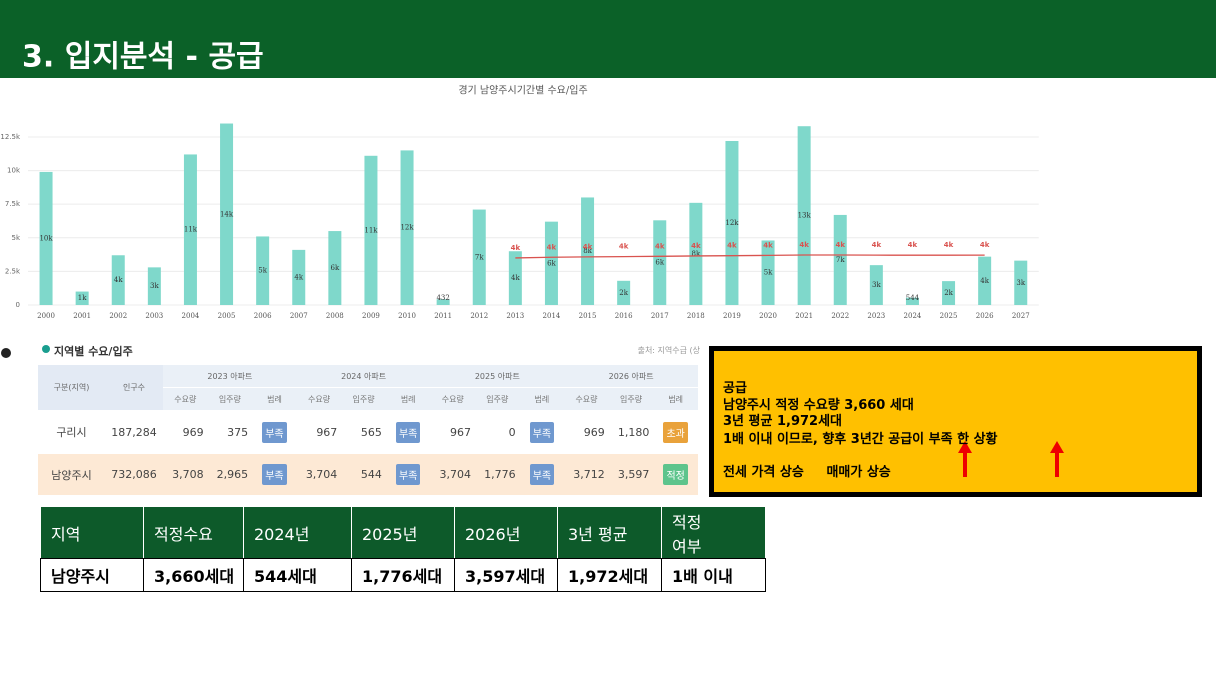 This screenshot has width=1216, height=684. I want to click on cell: 544, so click(363, 474).